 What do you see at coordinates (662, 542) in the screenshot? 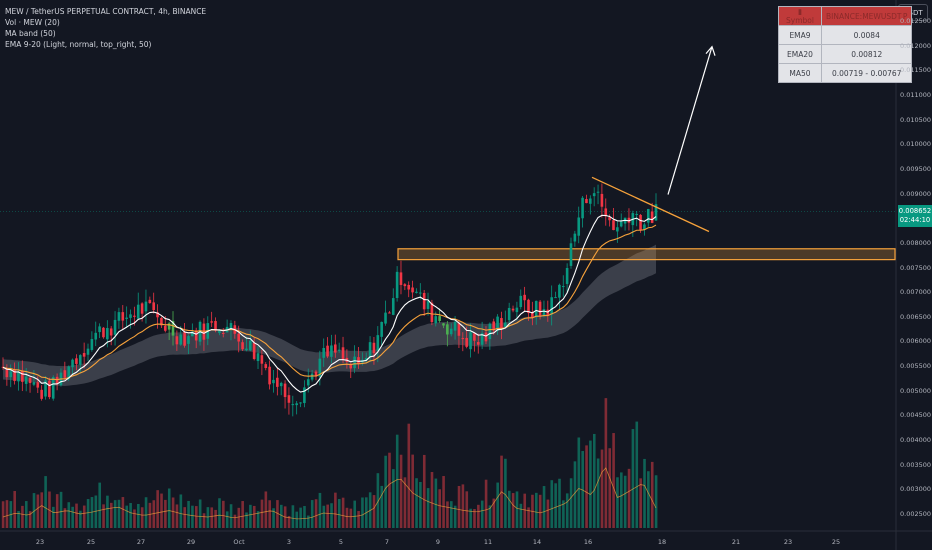
I see `time-tick-label: 18` at bounding box center [662, 542].